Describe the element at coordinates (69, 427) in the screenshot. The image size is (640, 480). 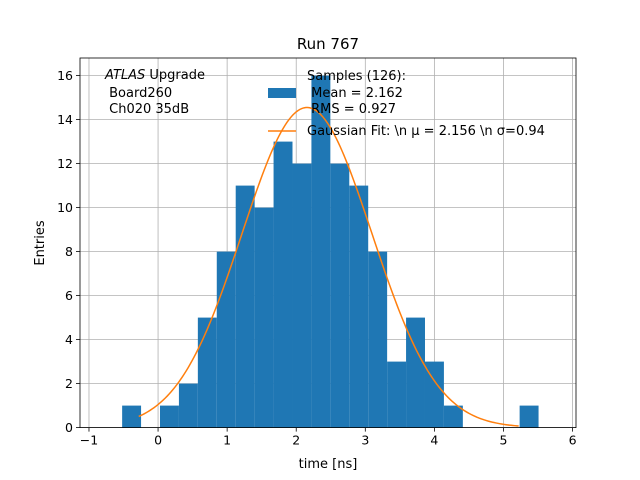
I see `y-tick-label: 0` at that location.